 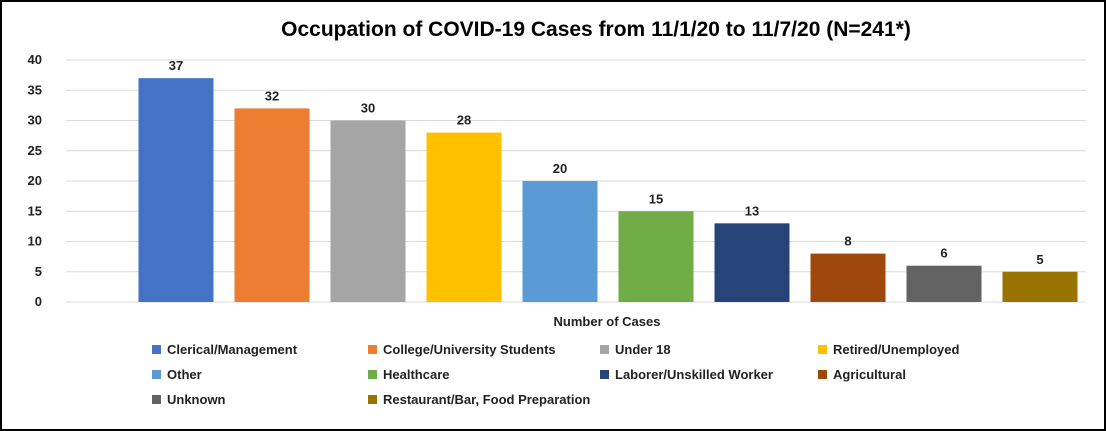 What do you see at coordinates (560, 241) in the screenshot?
I see `bar-other` at bounding box center [560, 241].